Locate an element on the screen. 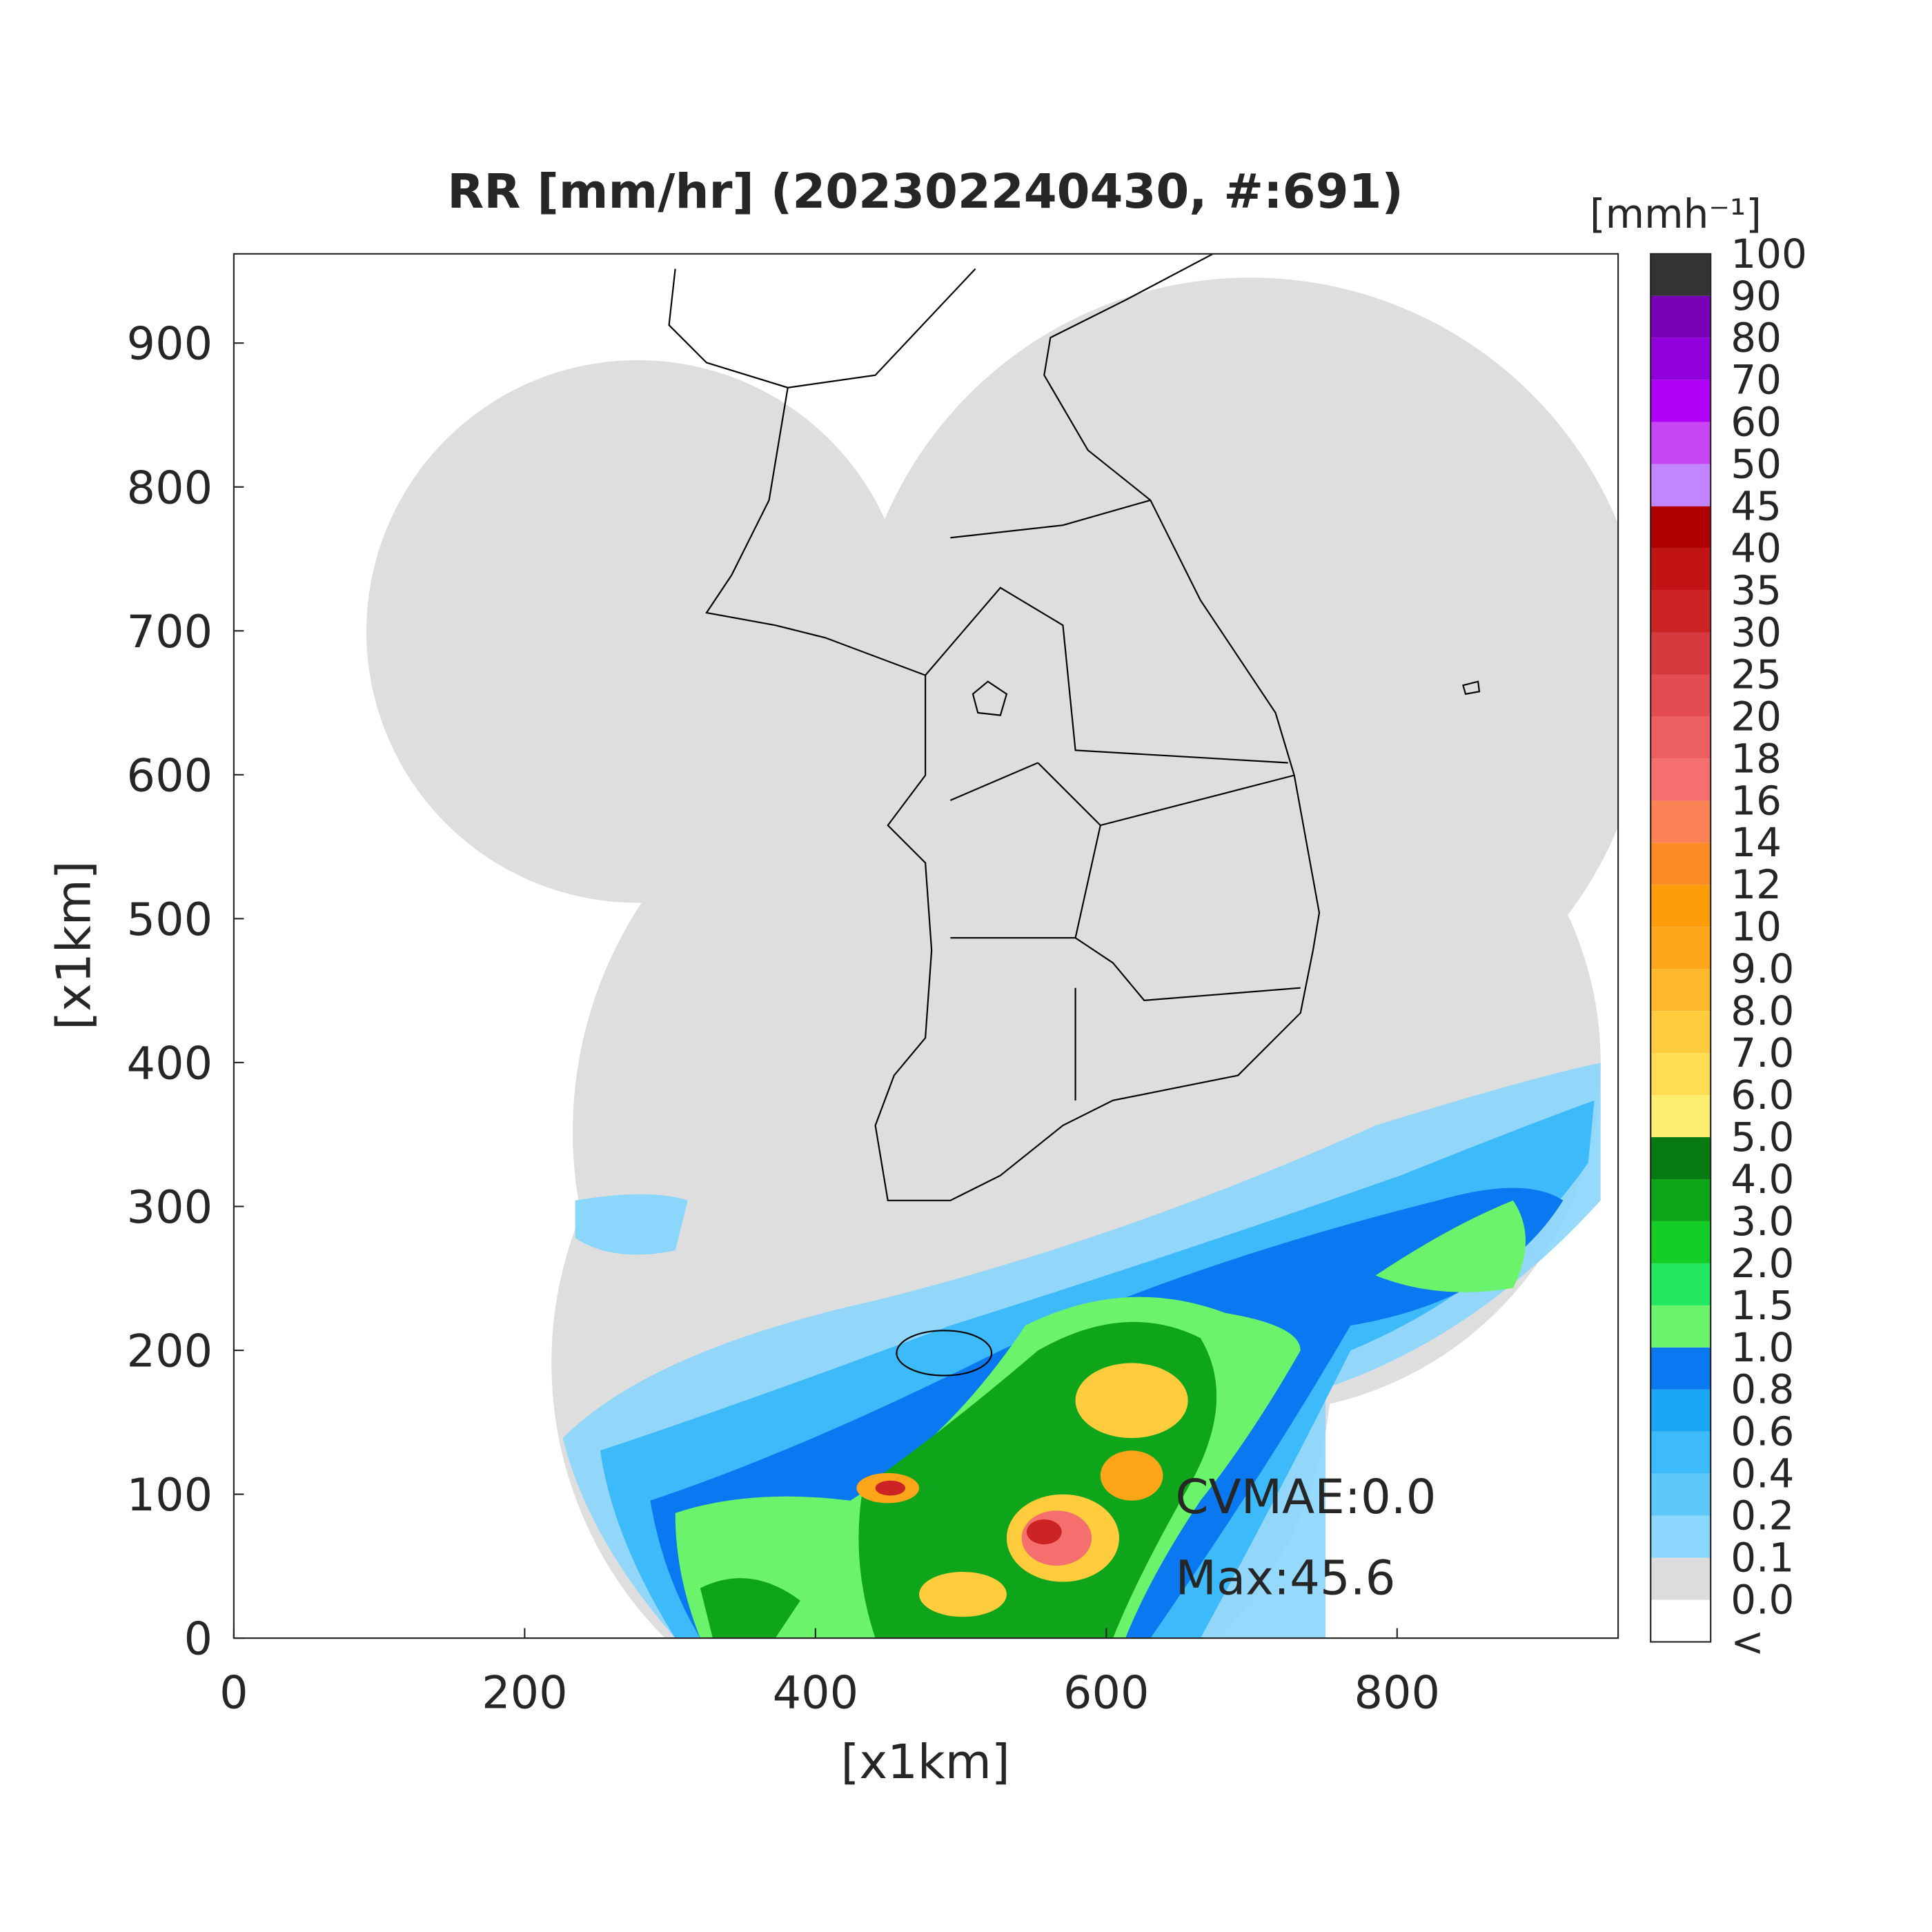 Image resolution: width=1932 pixels, height=1932 pixels. y-tick-label: 600 is located at coordinates (170, 775).